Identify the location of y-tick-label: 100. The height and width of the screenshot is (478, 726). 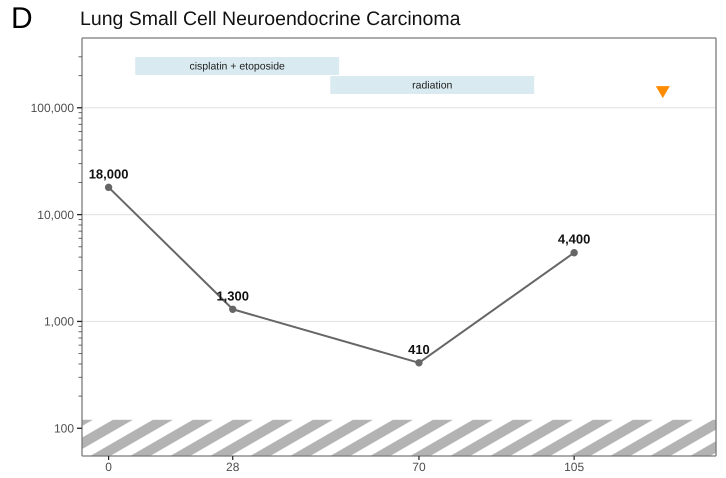
(64, 428).